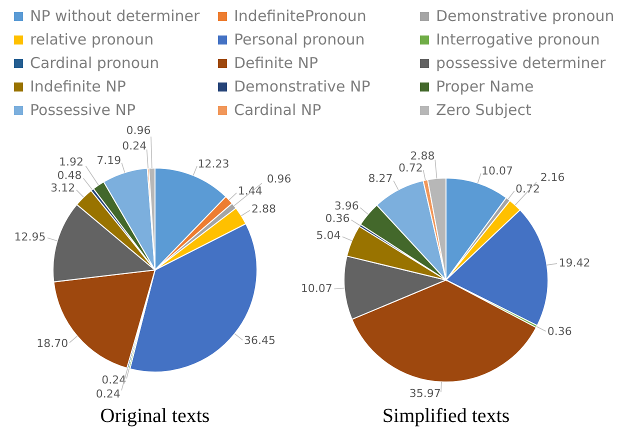 This screenshot has height=435, width=637. What do you see at coordinates (95, 63) in the screenshot?
I see `legend-label: Cardinal pronoun` at bounding box center [95, 63].